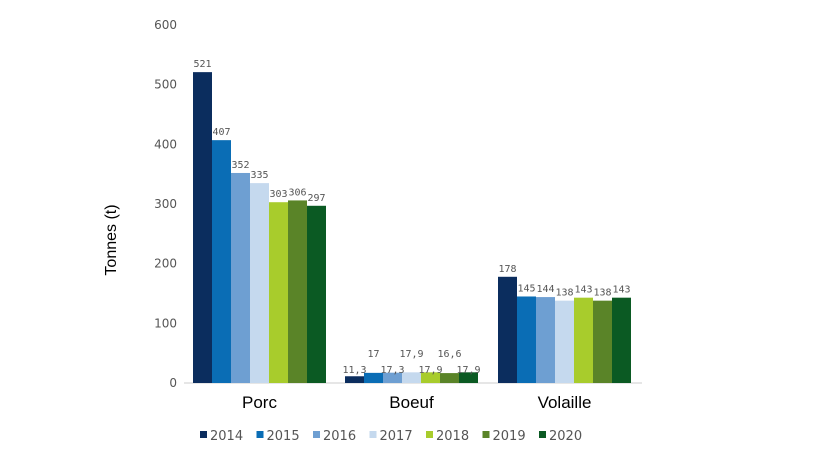 The image size is (820, 460). I want to click on bar-volaille-2015, so click(526, 339).